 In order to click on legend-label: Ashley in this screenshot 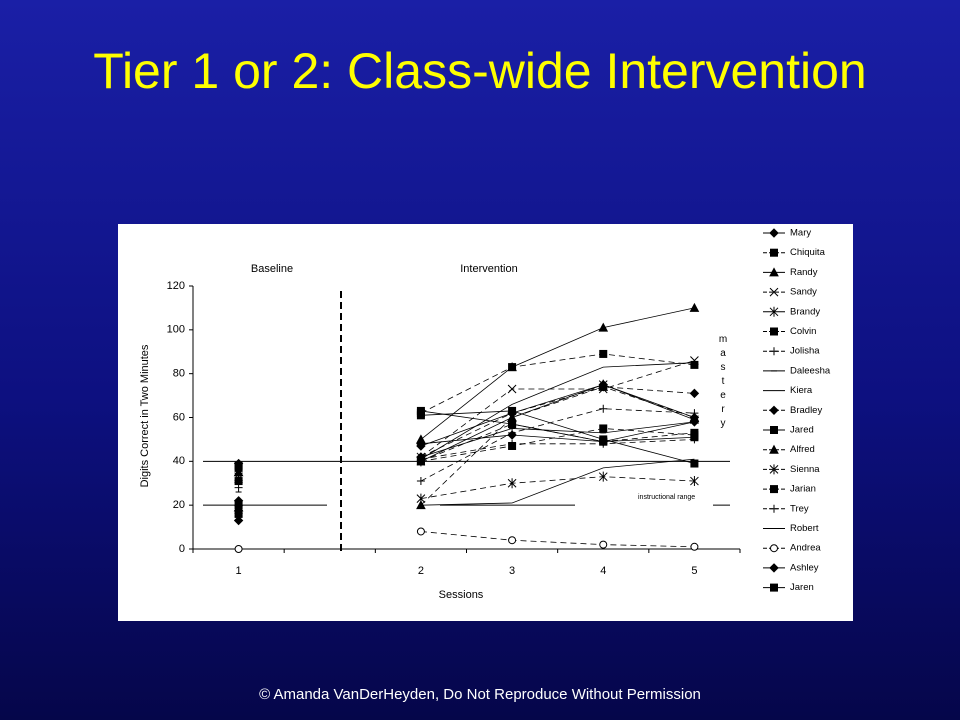, I will do `click(804, 567)`.